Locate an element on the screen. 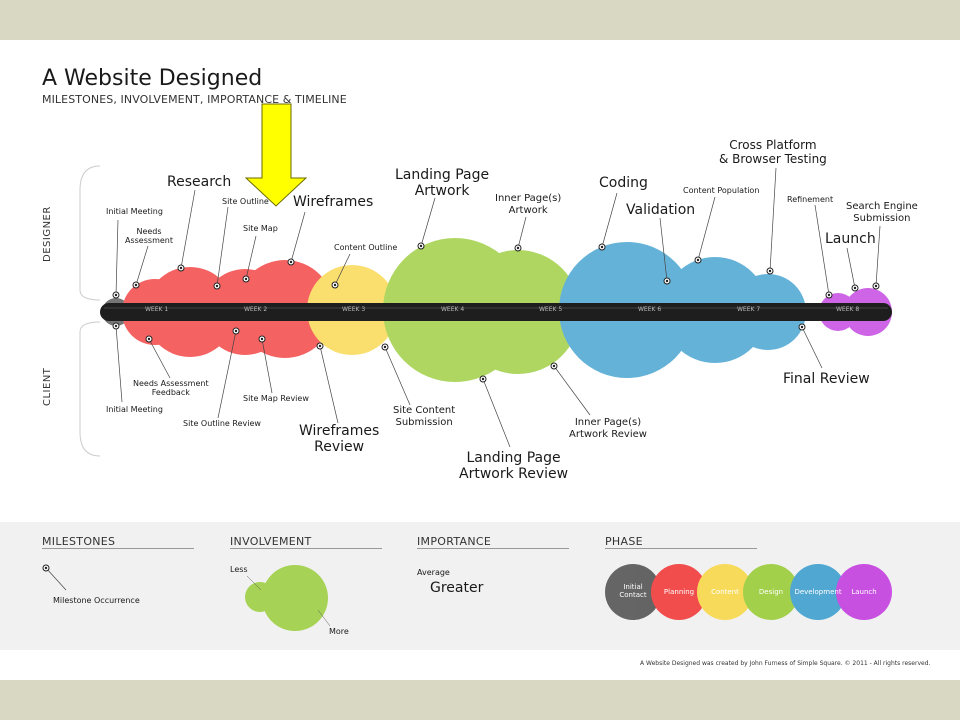 Image resolution: width=960 pixels, height=720 pixels. milestone-site-content-submission: Site Content Submission is located at coordinates (424, 416).